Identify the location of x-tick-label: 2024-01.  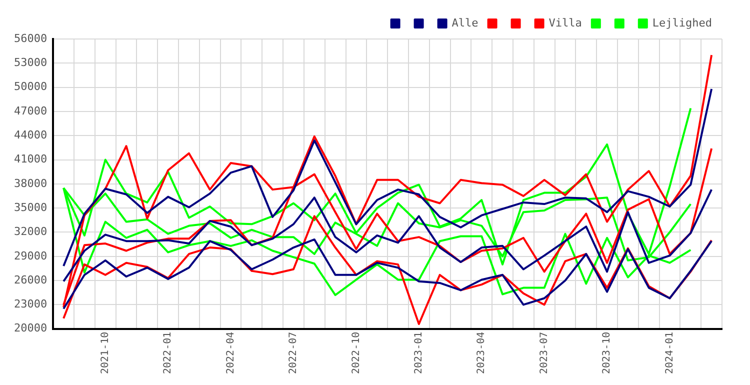
(670, 353).